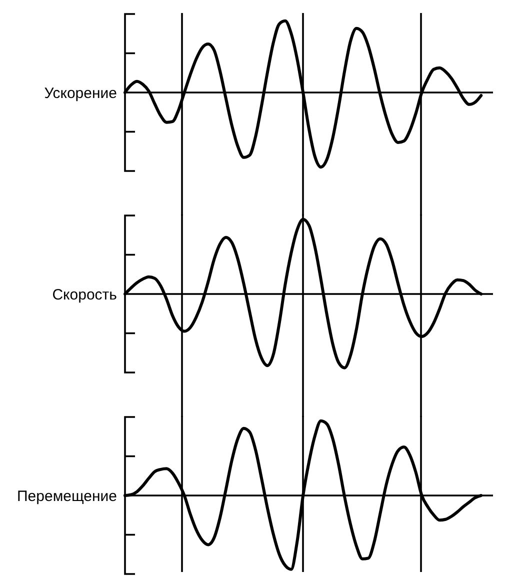  What do you see at coordinates (80, 93) in the screenshot?
I see `y-axis-title: Ускорение` at bounding box center [80, 93].